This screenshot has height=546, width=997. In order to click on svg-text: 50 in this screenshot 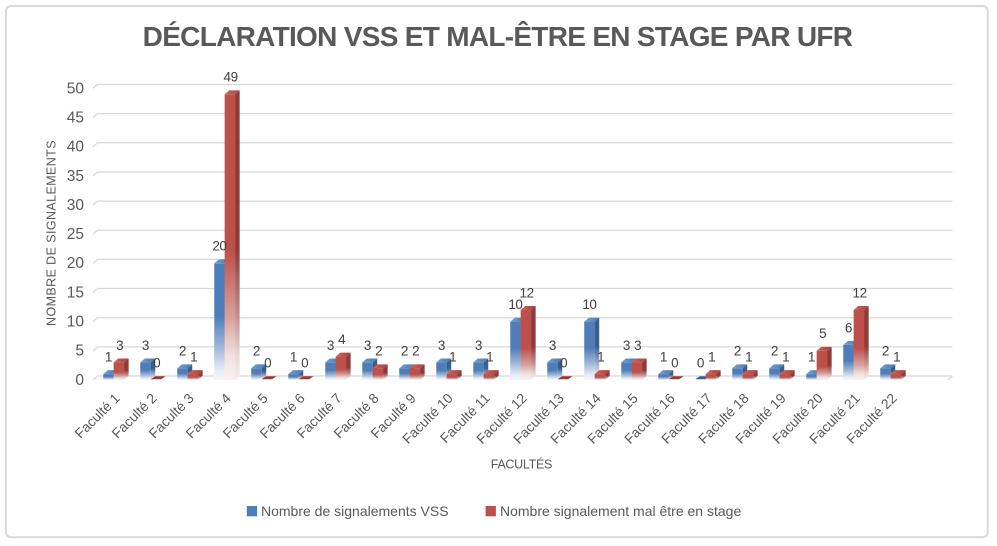, I will do `click(76, 88)`.